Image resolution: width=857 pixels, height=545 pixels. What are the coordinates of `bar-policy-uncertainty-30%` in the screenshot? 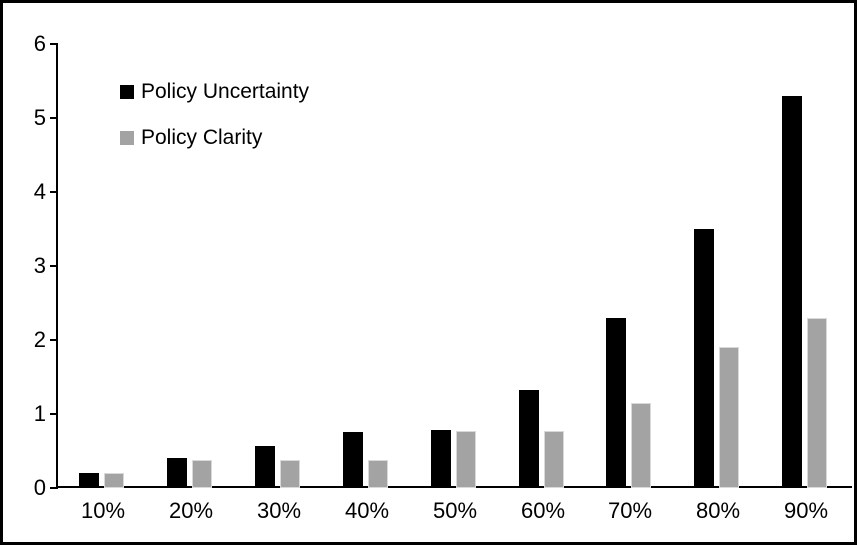 It's located at (265, 467).